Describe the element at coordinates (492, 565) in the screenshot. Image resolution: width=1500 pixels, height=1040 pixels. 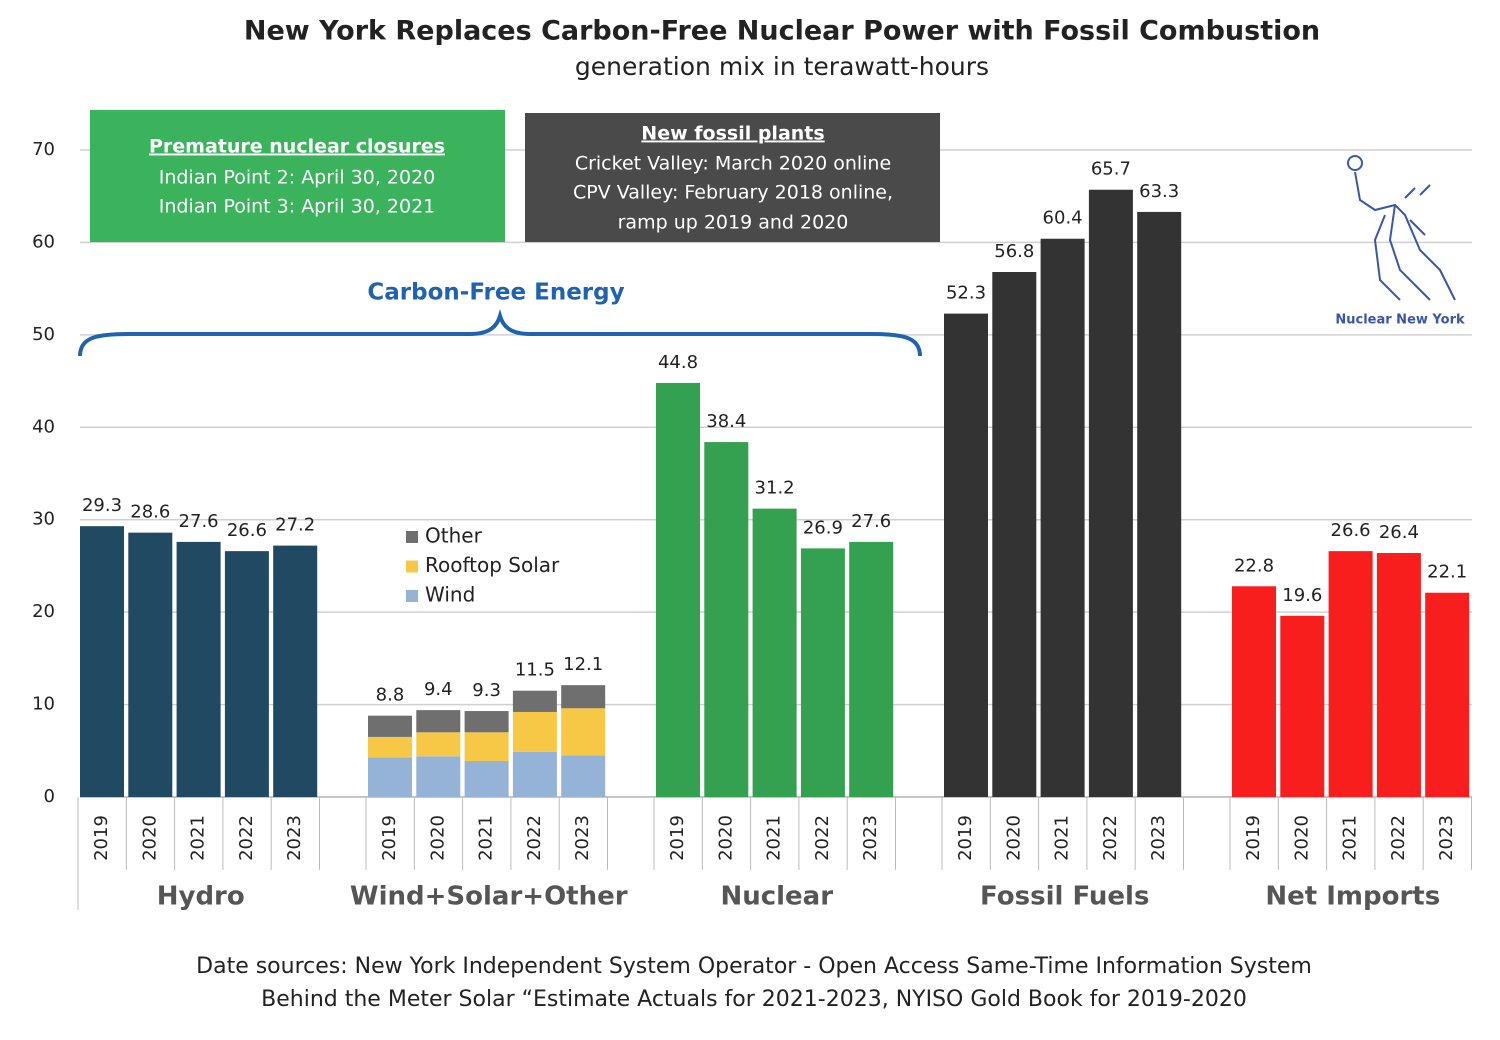
I see `legend-label: Rooftop Solar` at that location.